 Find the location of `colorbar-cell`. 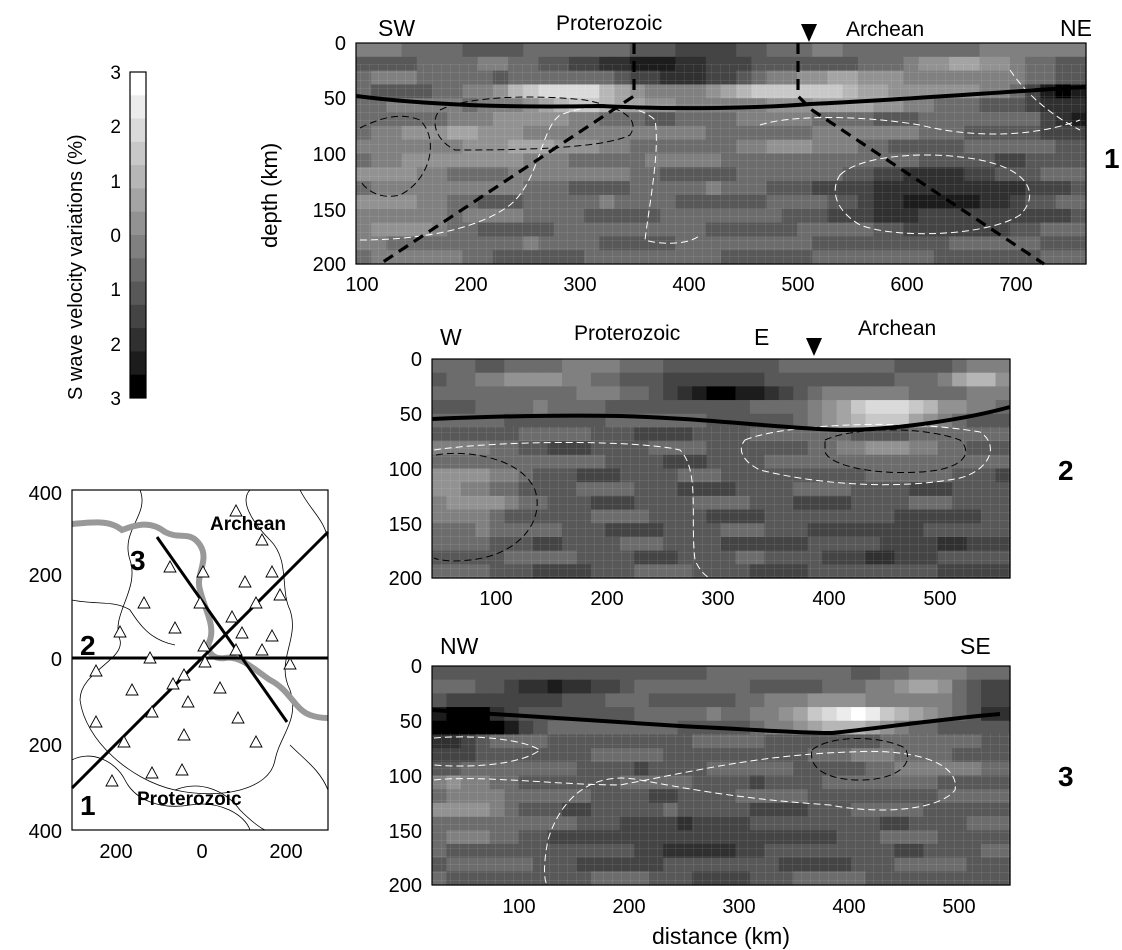

colorbar-cell is located at coordinates (138, 386).